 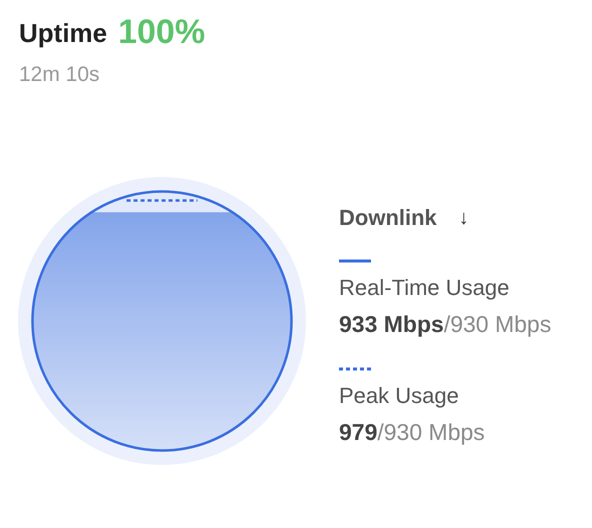 I want to click on text: 12m 10s, so click(x=59, y=74).